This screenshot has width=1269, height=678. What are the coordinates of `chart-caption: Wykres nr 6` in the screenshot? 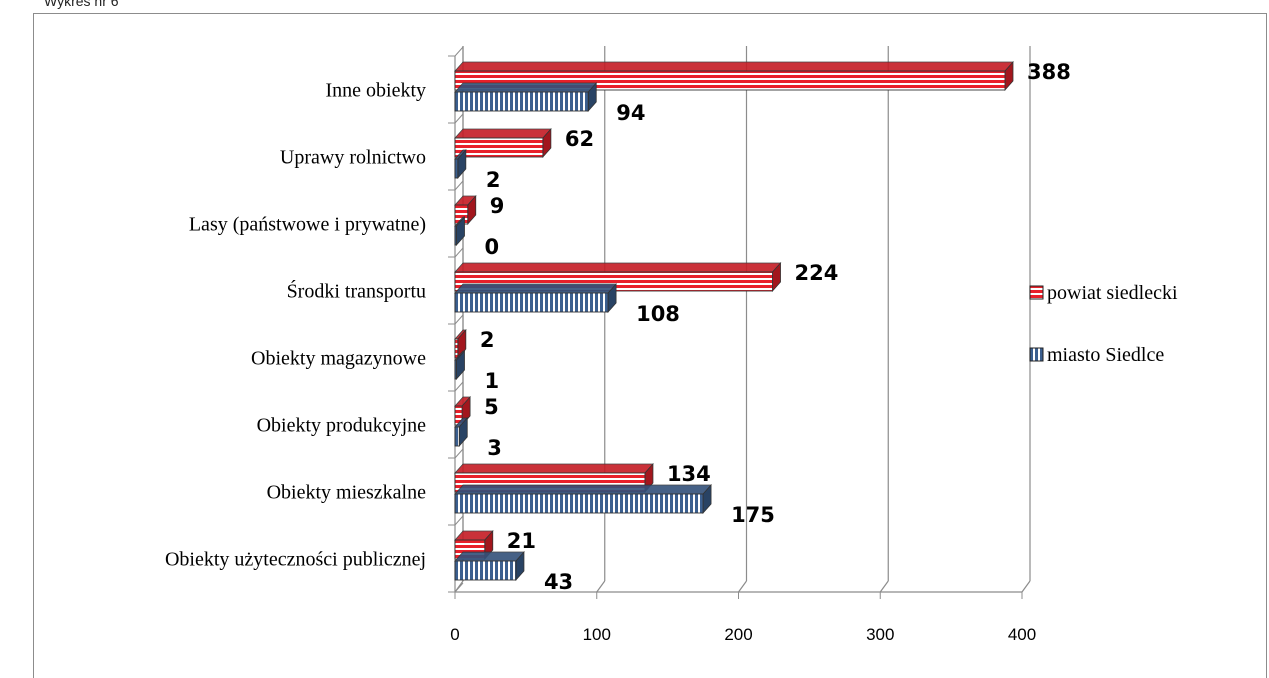 It's located at (81, 4).